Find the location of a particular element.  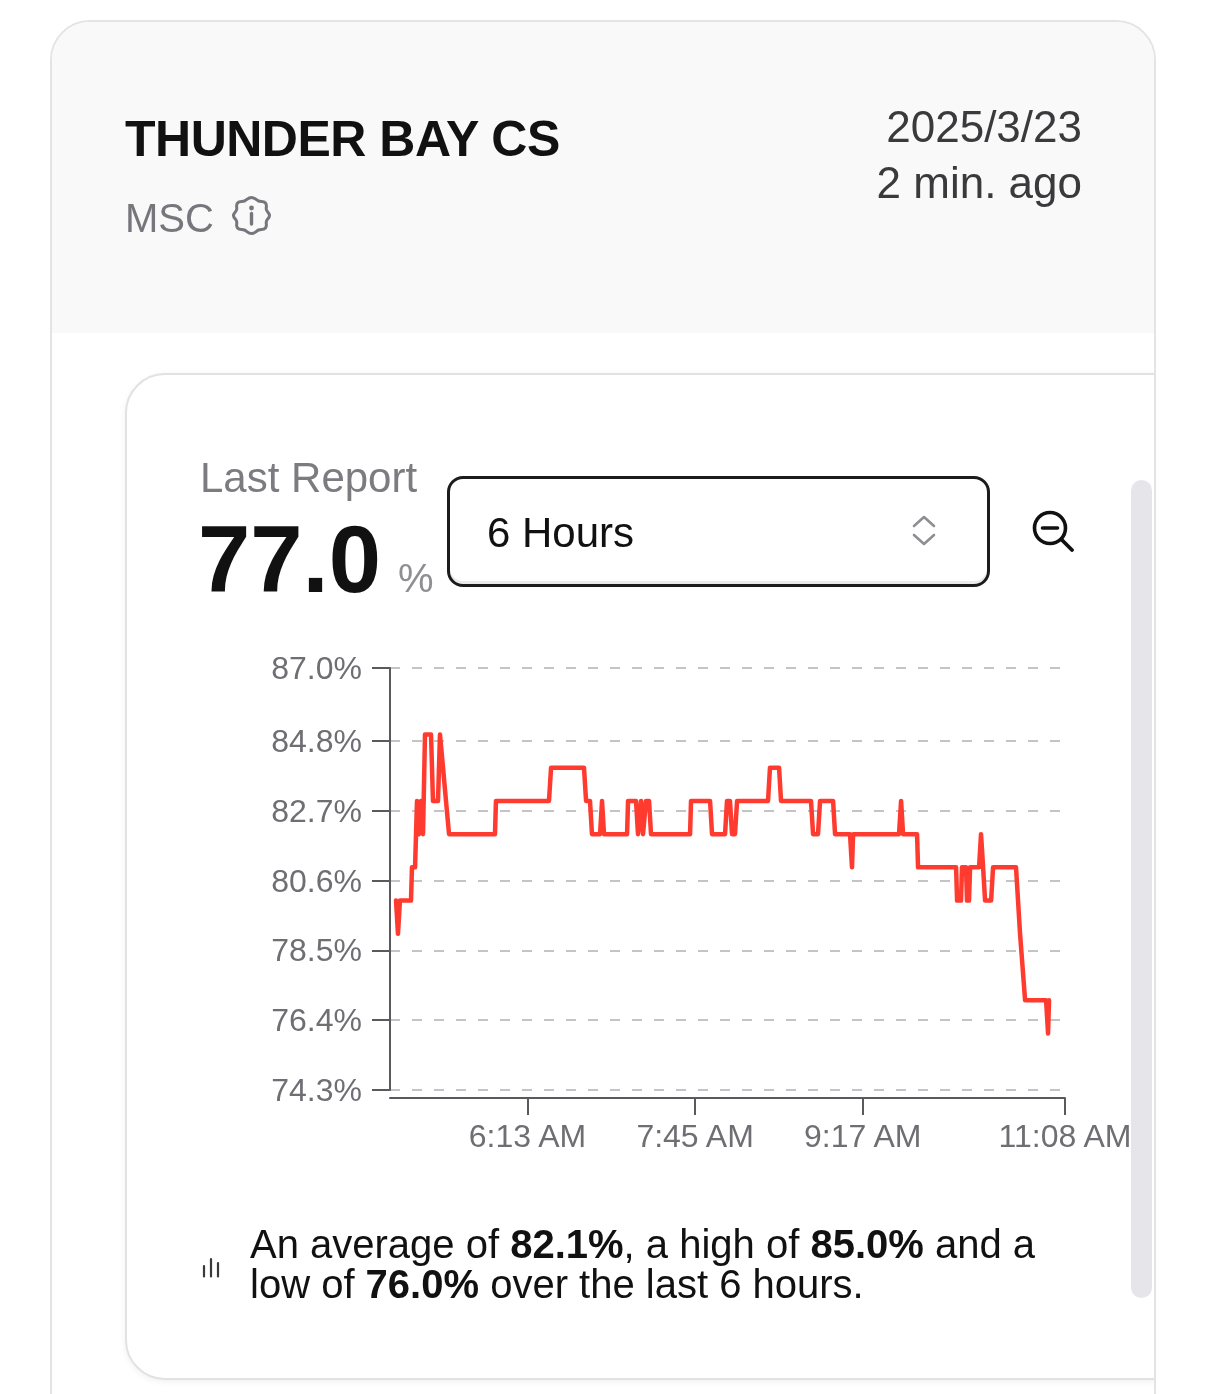

chart-title: THUNDER BAY CS is located at coordinates (342, 140).